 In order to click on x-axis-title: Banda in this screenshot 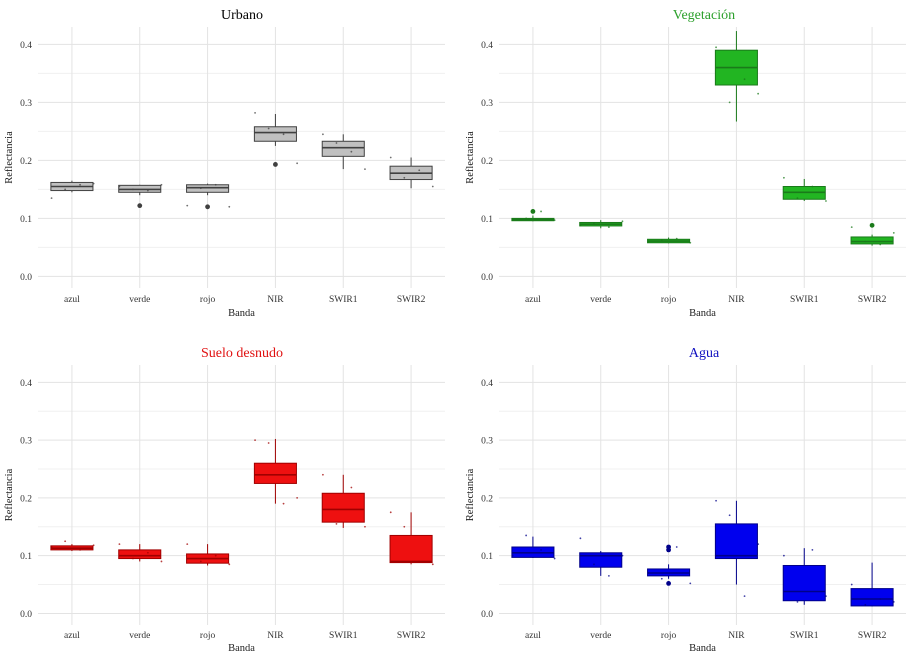, I will do `click(241, 313)`.